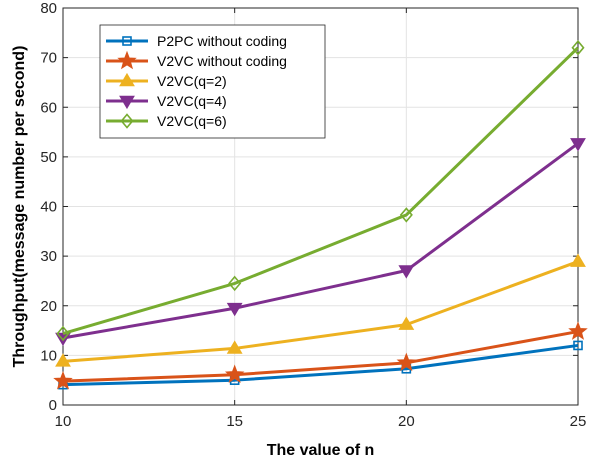 Image resolution: width=601 pixels, height=465 pixels. Describe the element at coordinates (406, 421) in the screenshot. I see `x-tick-label: 20` at that location.